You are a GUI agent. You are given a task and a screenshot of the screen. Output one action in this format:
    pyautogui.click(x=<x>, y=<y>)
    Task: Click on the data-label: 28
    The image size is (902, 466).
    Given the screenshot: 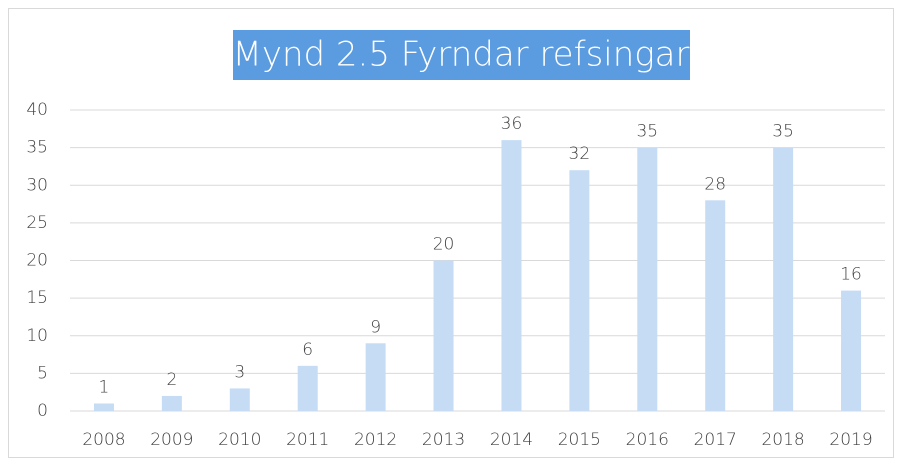 What is the action you would take?
    pyautogui.click(x=715, y=184)
    